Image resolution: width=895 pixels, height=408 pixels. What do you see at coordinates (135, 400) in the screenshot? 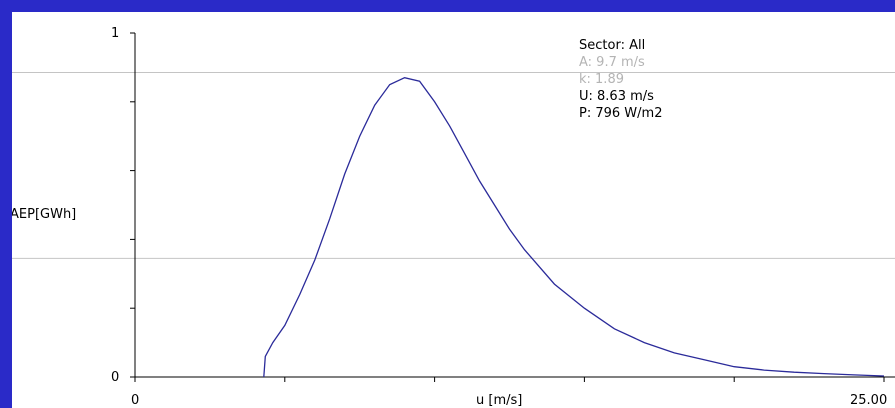
I see `x-tick-label-0: 0` at bounding box center [135, 400].